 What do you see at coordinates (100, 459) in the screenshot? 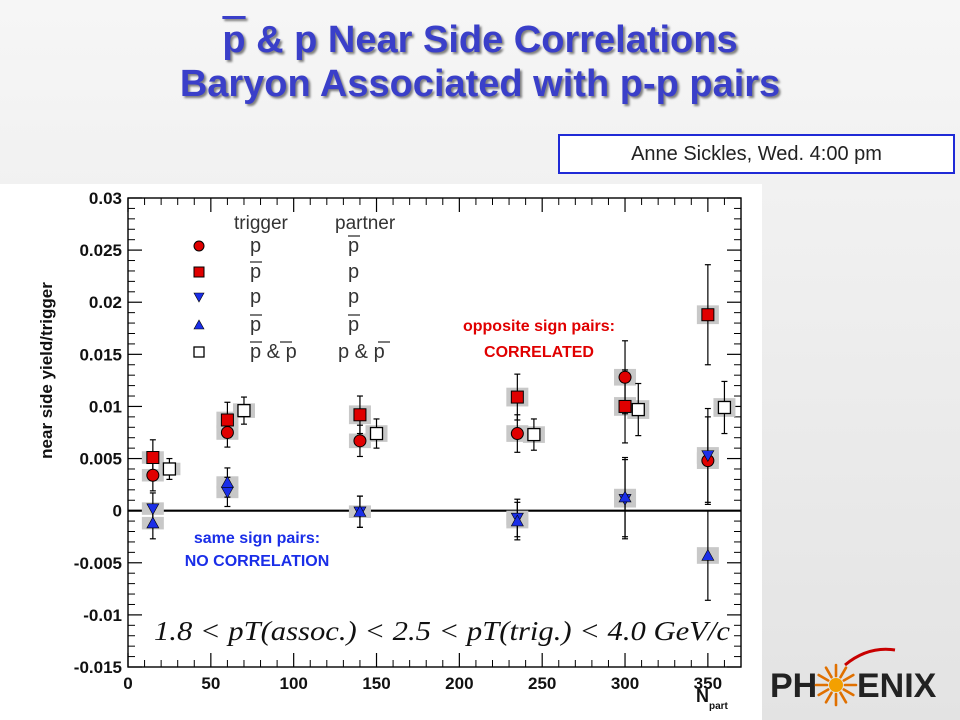
I see `y-tick-label: 0.005` at bounding box center [100, 459].